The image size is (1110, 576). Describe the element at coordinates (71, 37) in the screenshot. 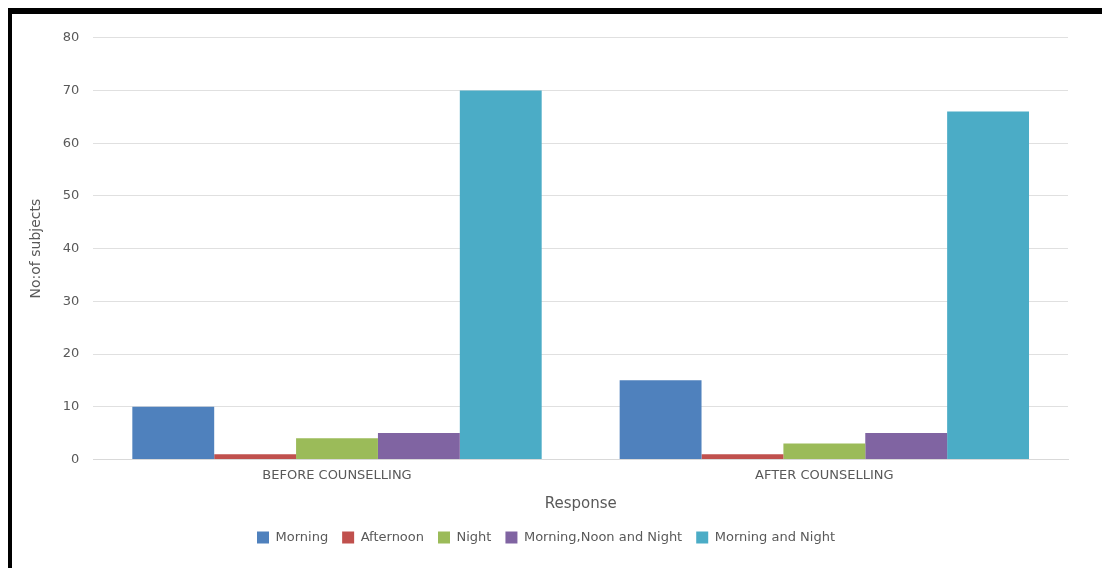

I see `y-tick-label: 80` at that location.